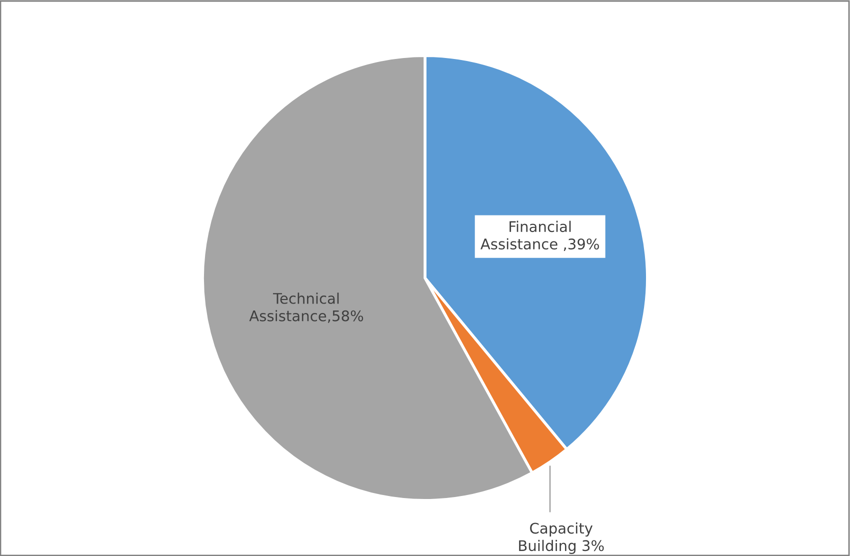 The width and height of the screenshot is (850, 556). I want to click on slice-label: Technical Assistance,58%, so click(306, 307).